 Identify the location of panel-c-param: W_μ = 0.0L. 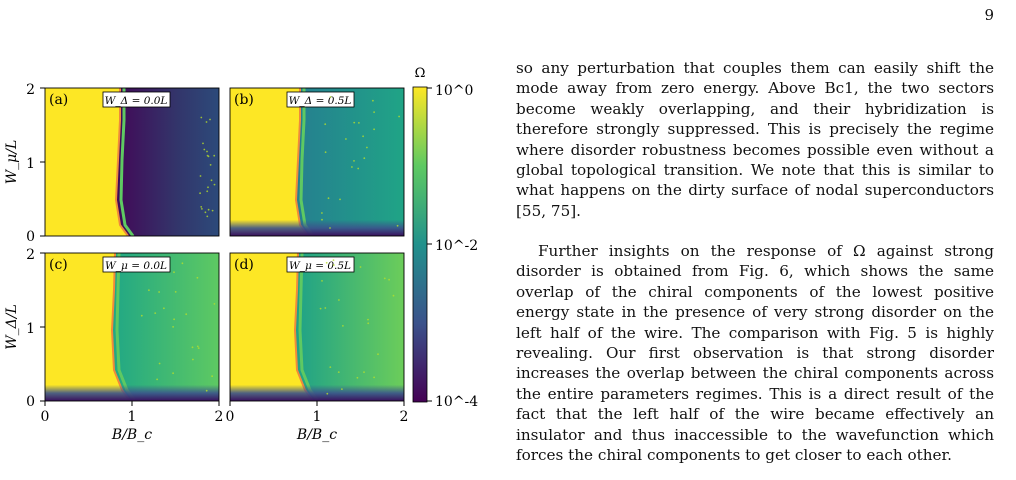
(136, 264).